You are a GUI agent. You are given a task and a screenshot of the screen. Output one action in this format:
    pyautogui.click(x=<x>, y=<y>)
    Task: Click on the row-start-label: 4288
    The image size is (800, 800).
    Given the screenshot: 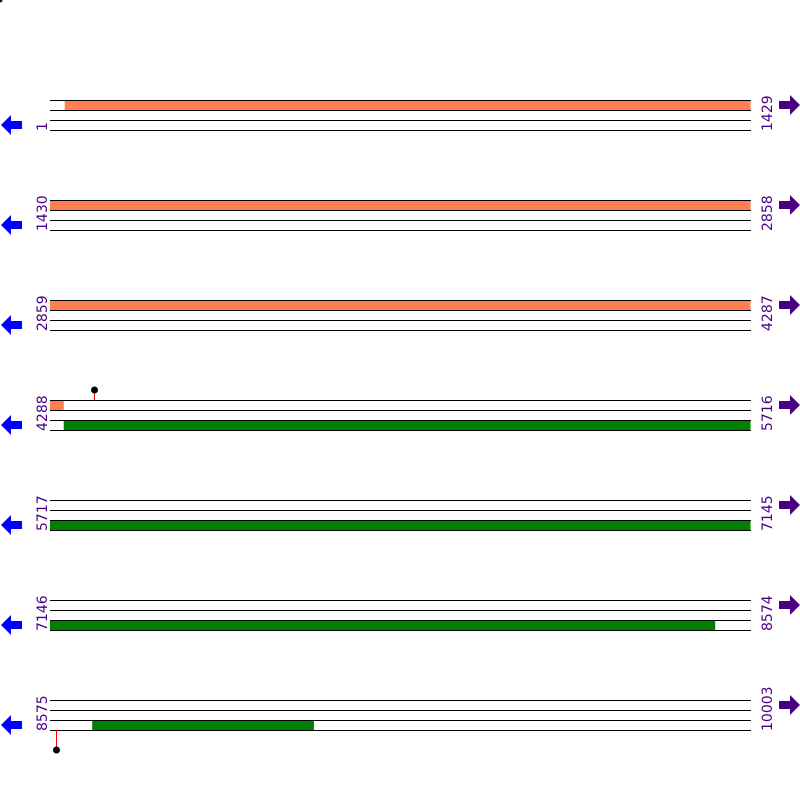 What is the action you would take?
    pyautogui.click(x=43, y=413)
    